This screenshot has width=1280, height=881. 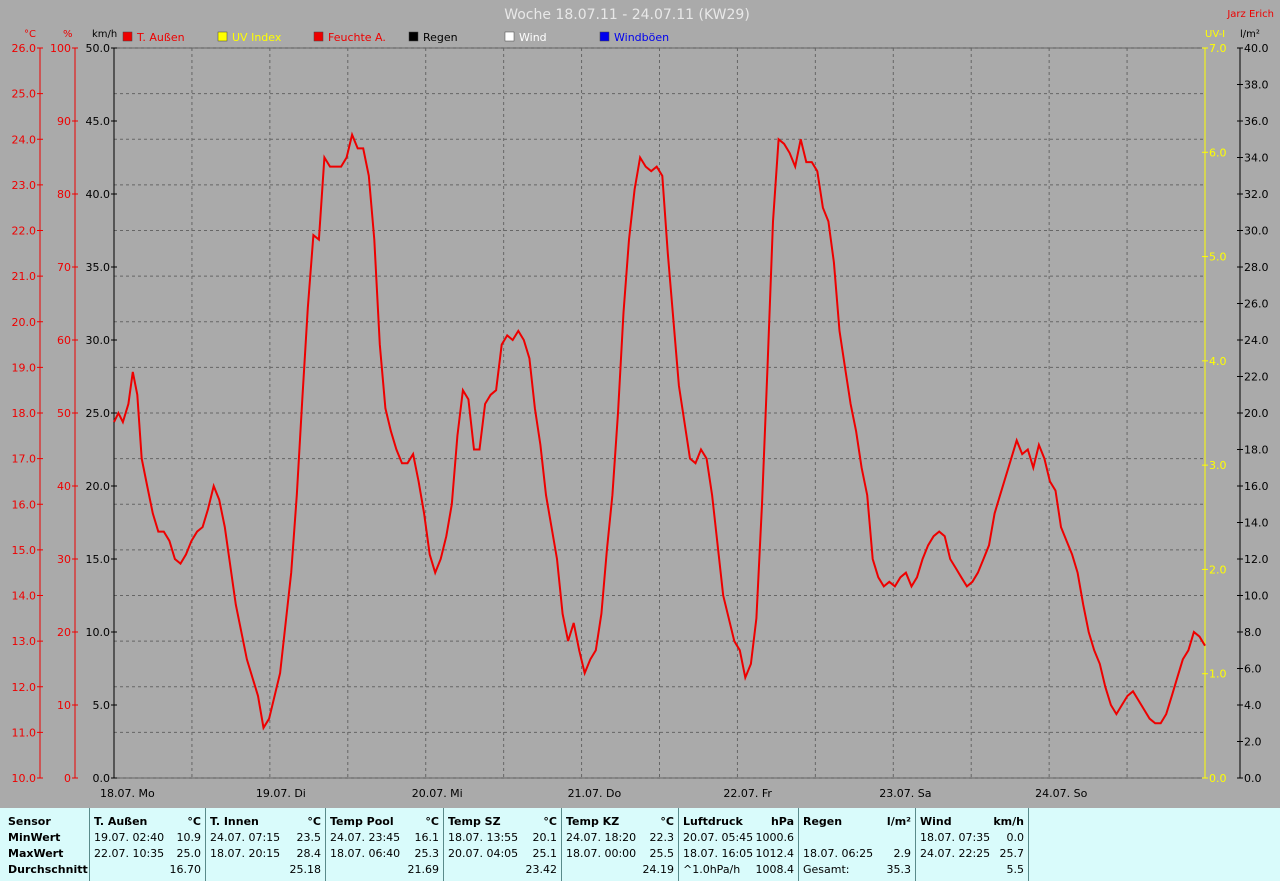 What do you see at coordinates (24, 94) in the screenshot?
I see `temp-tick-label: 25.0` at bounding box center [24, 94].